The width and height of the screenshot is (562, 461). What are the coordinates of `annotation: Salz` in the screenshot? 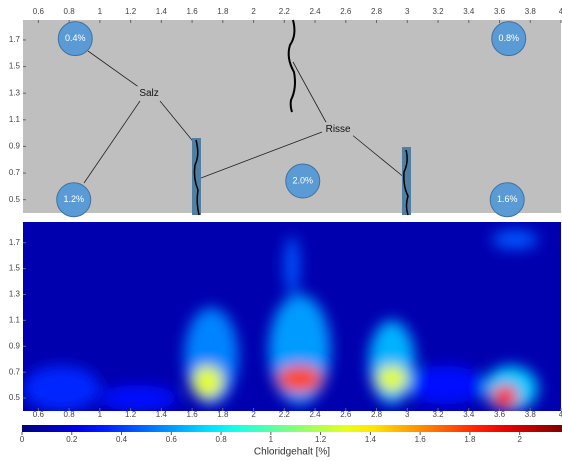 It's located at (148, 93).